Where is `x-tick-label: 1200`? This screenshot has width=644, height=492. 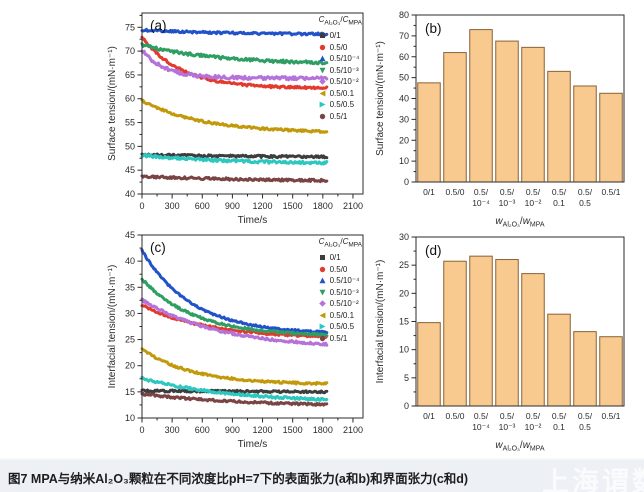 x-tick-label: 1200 is located at coordinates (263, 206).